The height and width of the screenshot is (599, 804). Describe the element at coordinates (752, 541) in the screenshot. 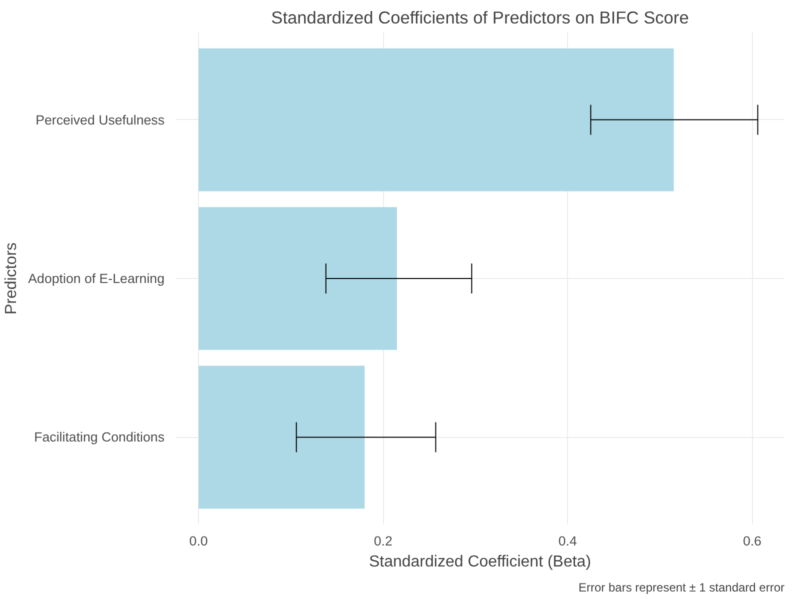

I see `x-tick-label: 0.6` at that location.